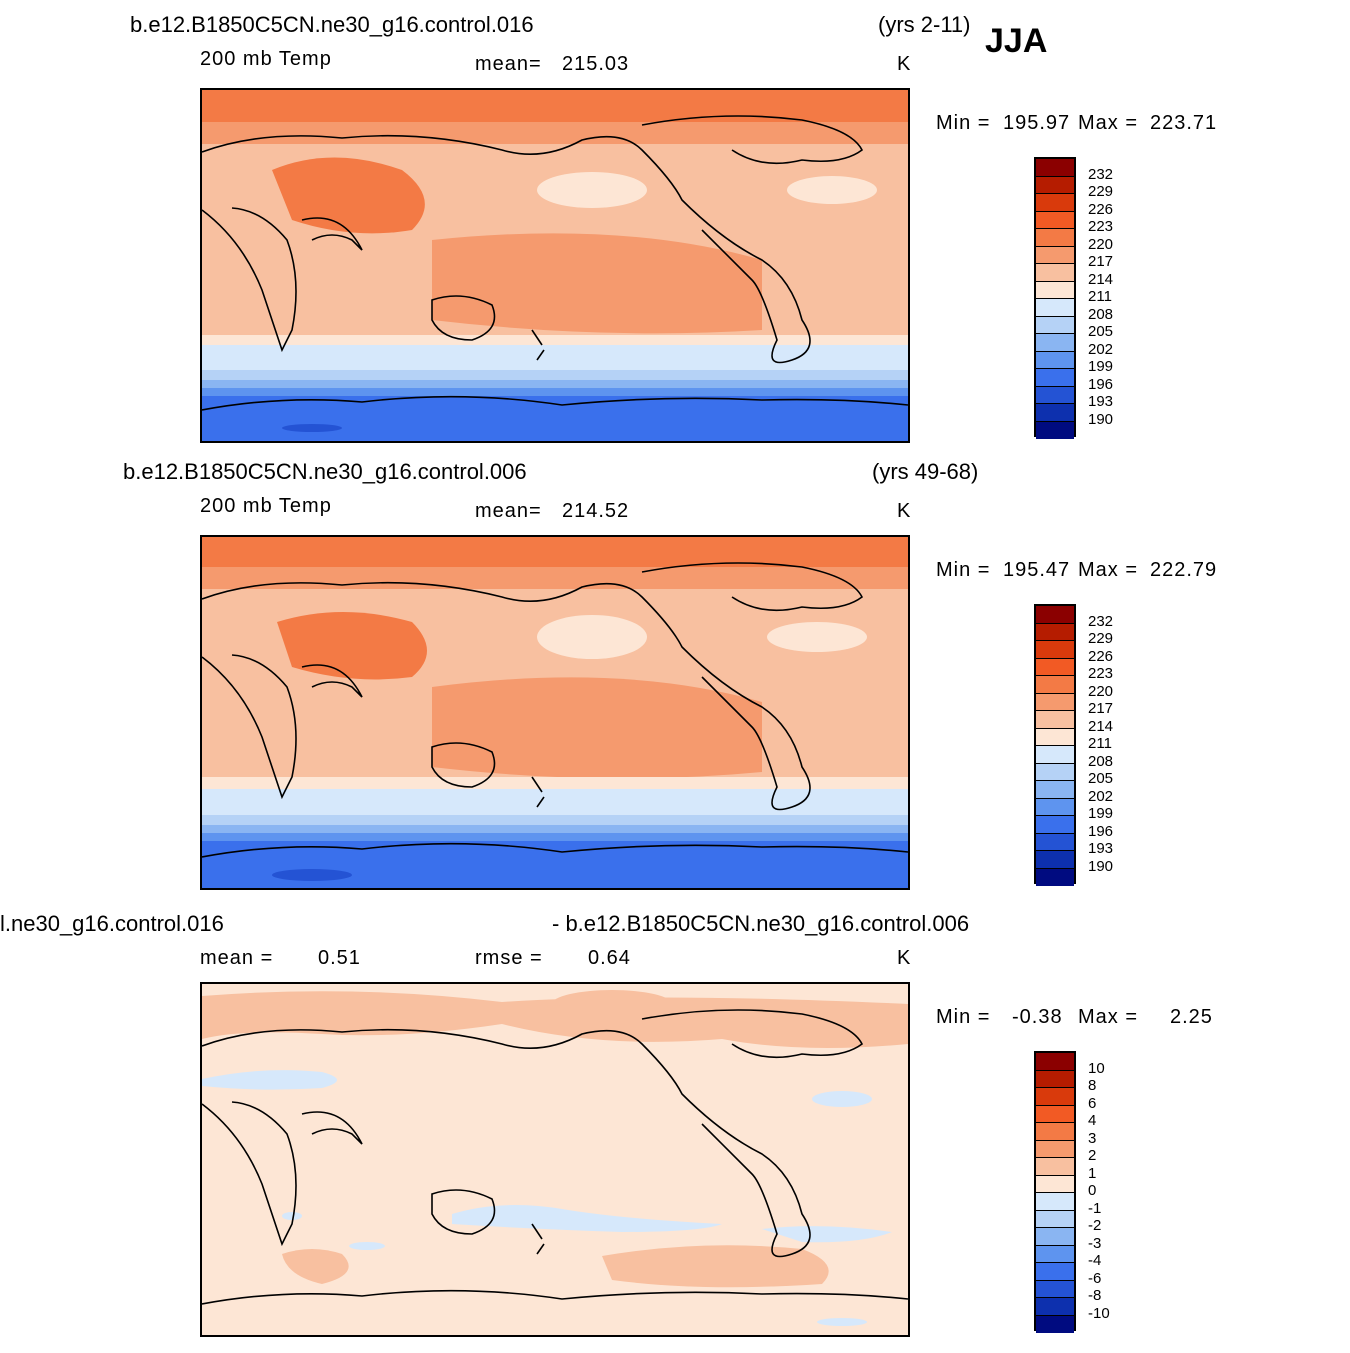 The image size is (1350, 1353). Describe the element at coordinates (1191, 1017) in the screenshot. I see `panel-max-value: 2.25` at that location.